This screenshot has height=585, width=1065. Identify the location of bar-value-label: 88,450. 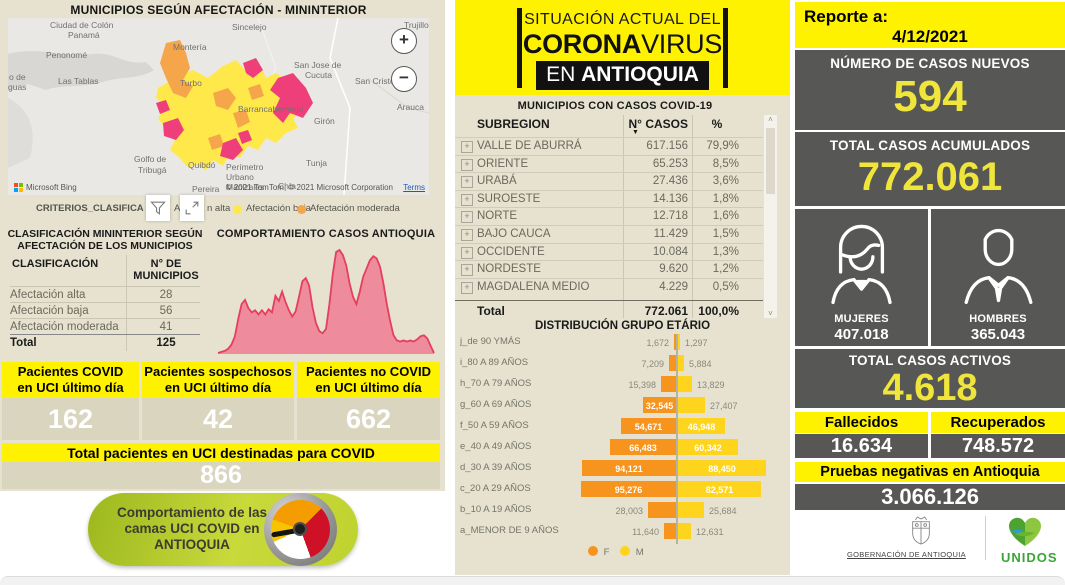
(722, 469).